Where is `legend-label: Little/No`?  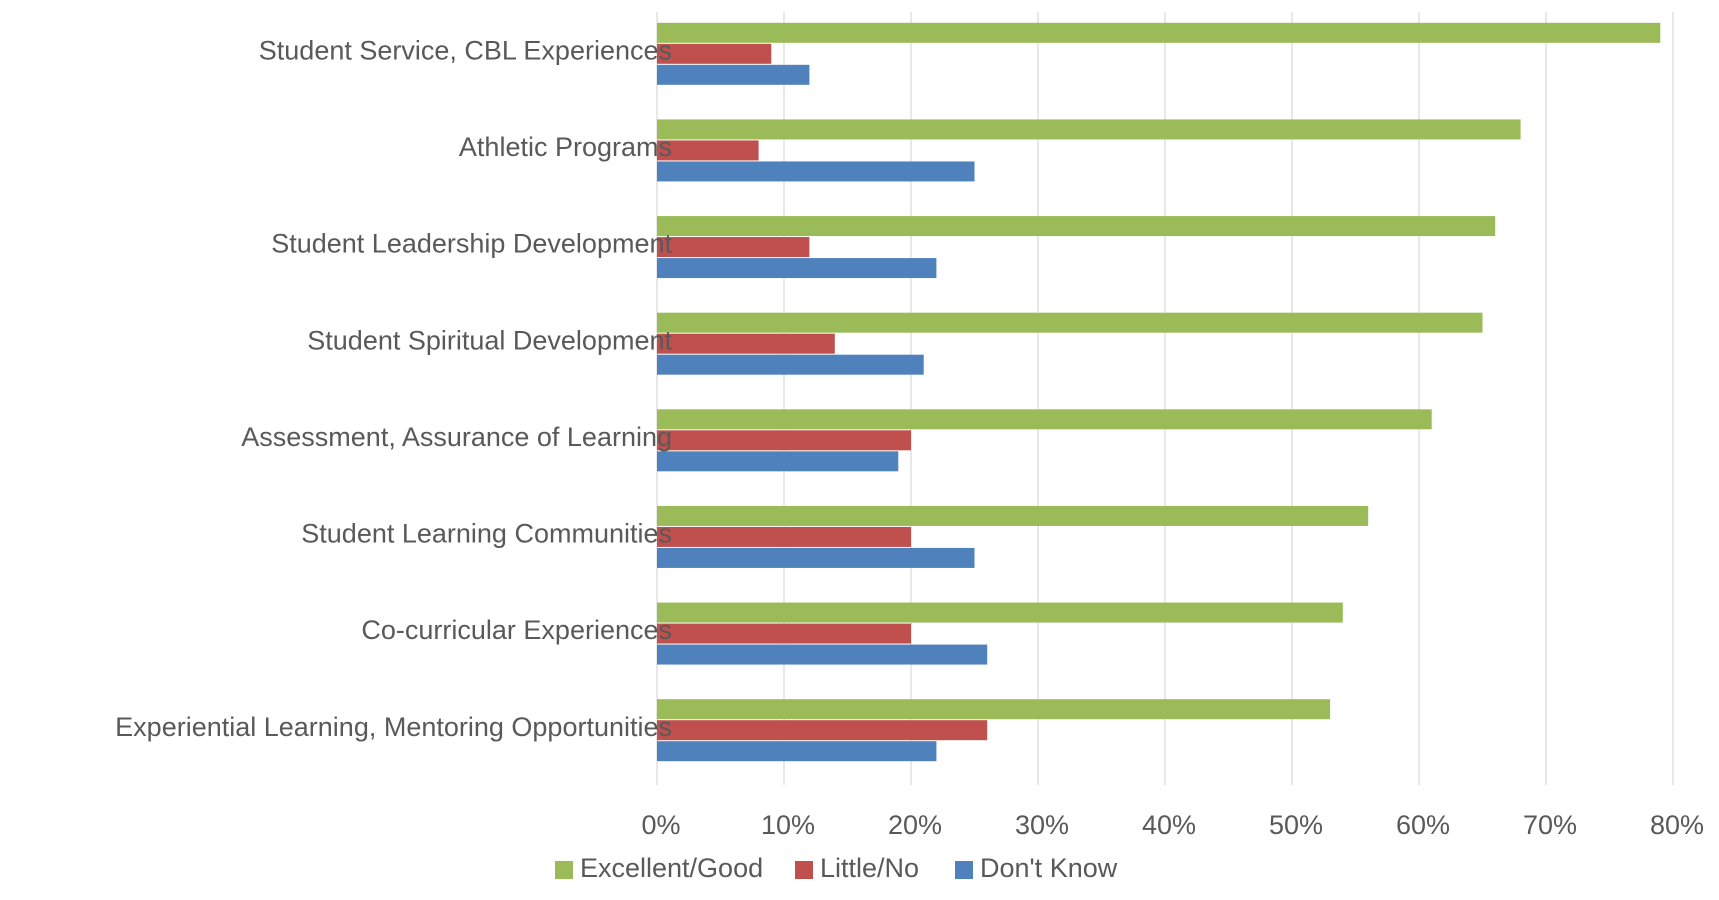
legend-label: Little/No is located at coordinates (869, 868).